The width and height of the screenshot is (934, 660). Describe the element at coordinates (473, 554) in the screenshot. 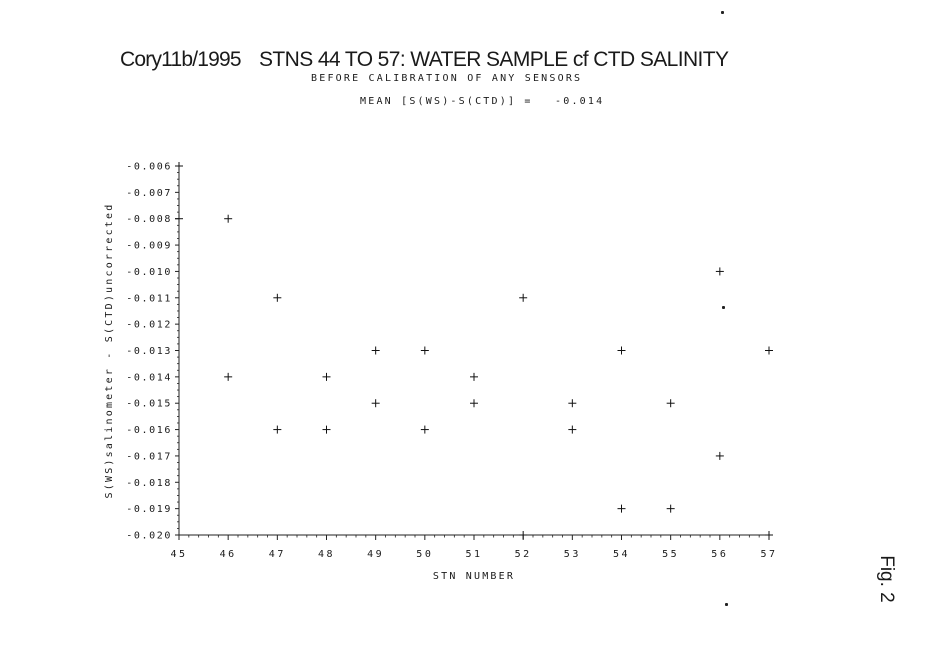

I see `x-tick-label: 51` at that location.